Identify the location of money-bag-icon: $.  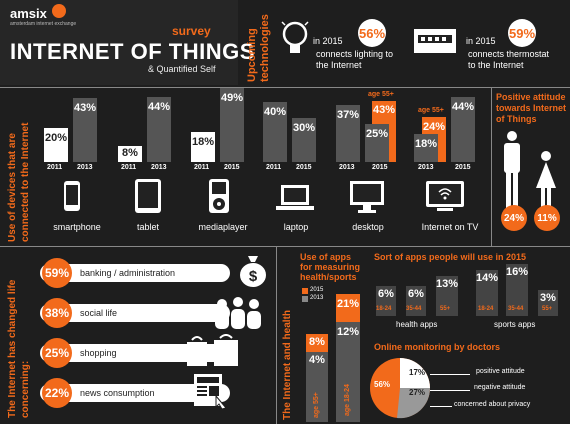
(253, 273).